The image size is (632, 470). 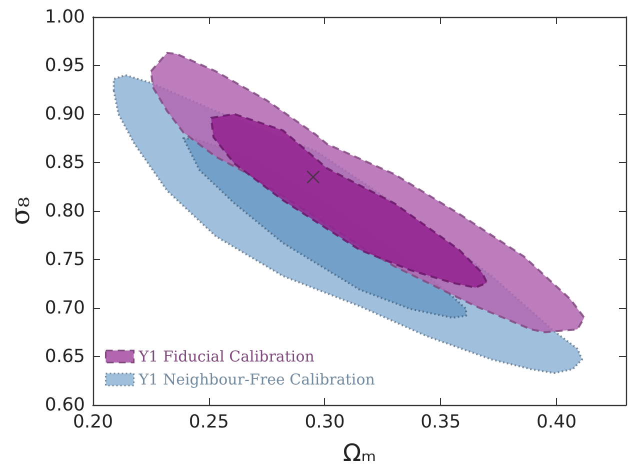 What do you see at coordinates (64, 259) in the screenshot?
I see `y-tick-label: 0.75` at bounding box center [64, 259].